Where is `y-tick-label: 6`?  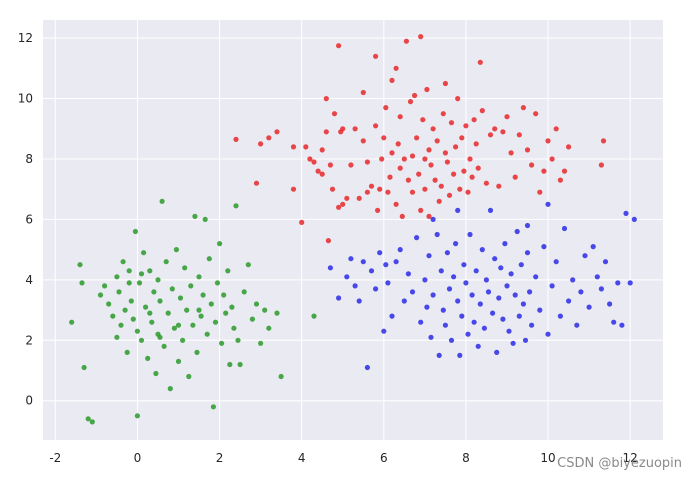
y-tick-label: 6 is located at coordinates (29, 219).